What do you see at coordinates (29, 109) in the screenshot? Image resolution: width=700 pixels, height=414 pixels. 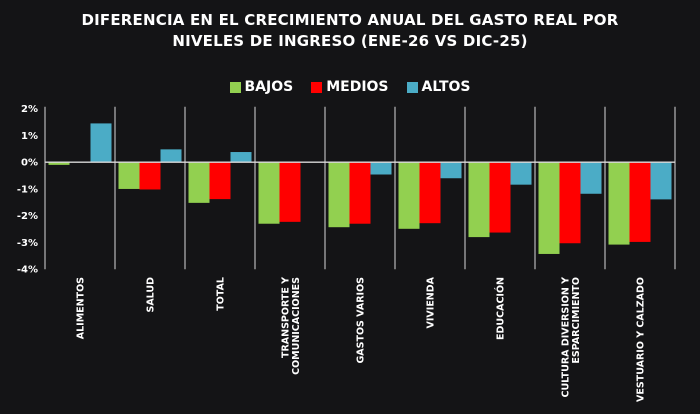 I see `y-tick-label: 2%` at bounding box center [29, 109].